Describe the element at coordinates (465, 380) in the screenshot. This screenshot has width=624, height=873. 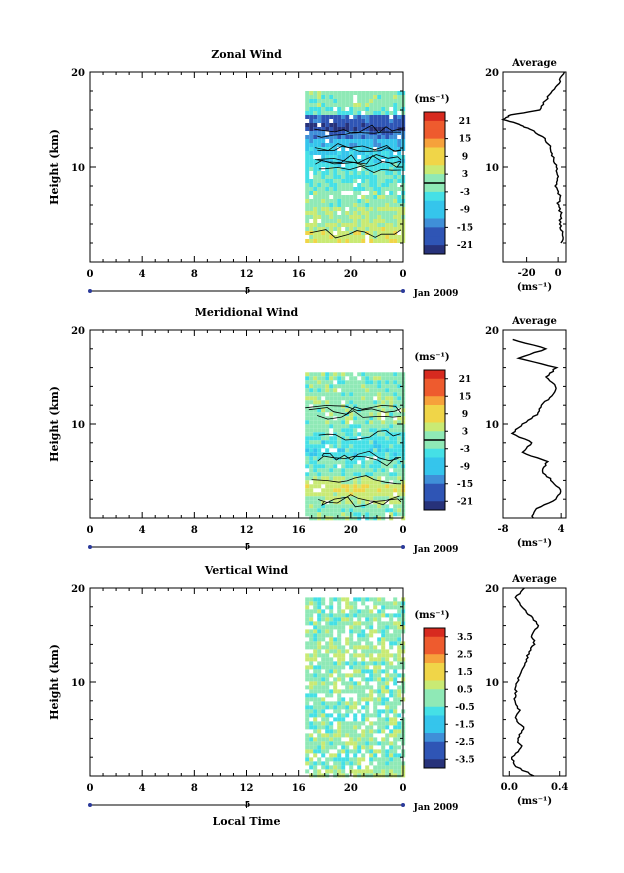
I see `colorbar-tick-label: 21` at that location.